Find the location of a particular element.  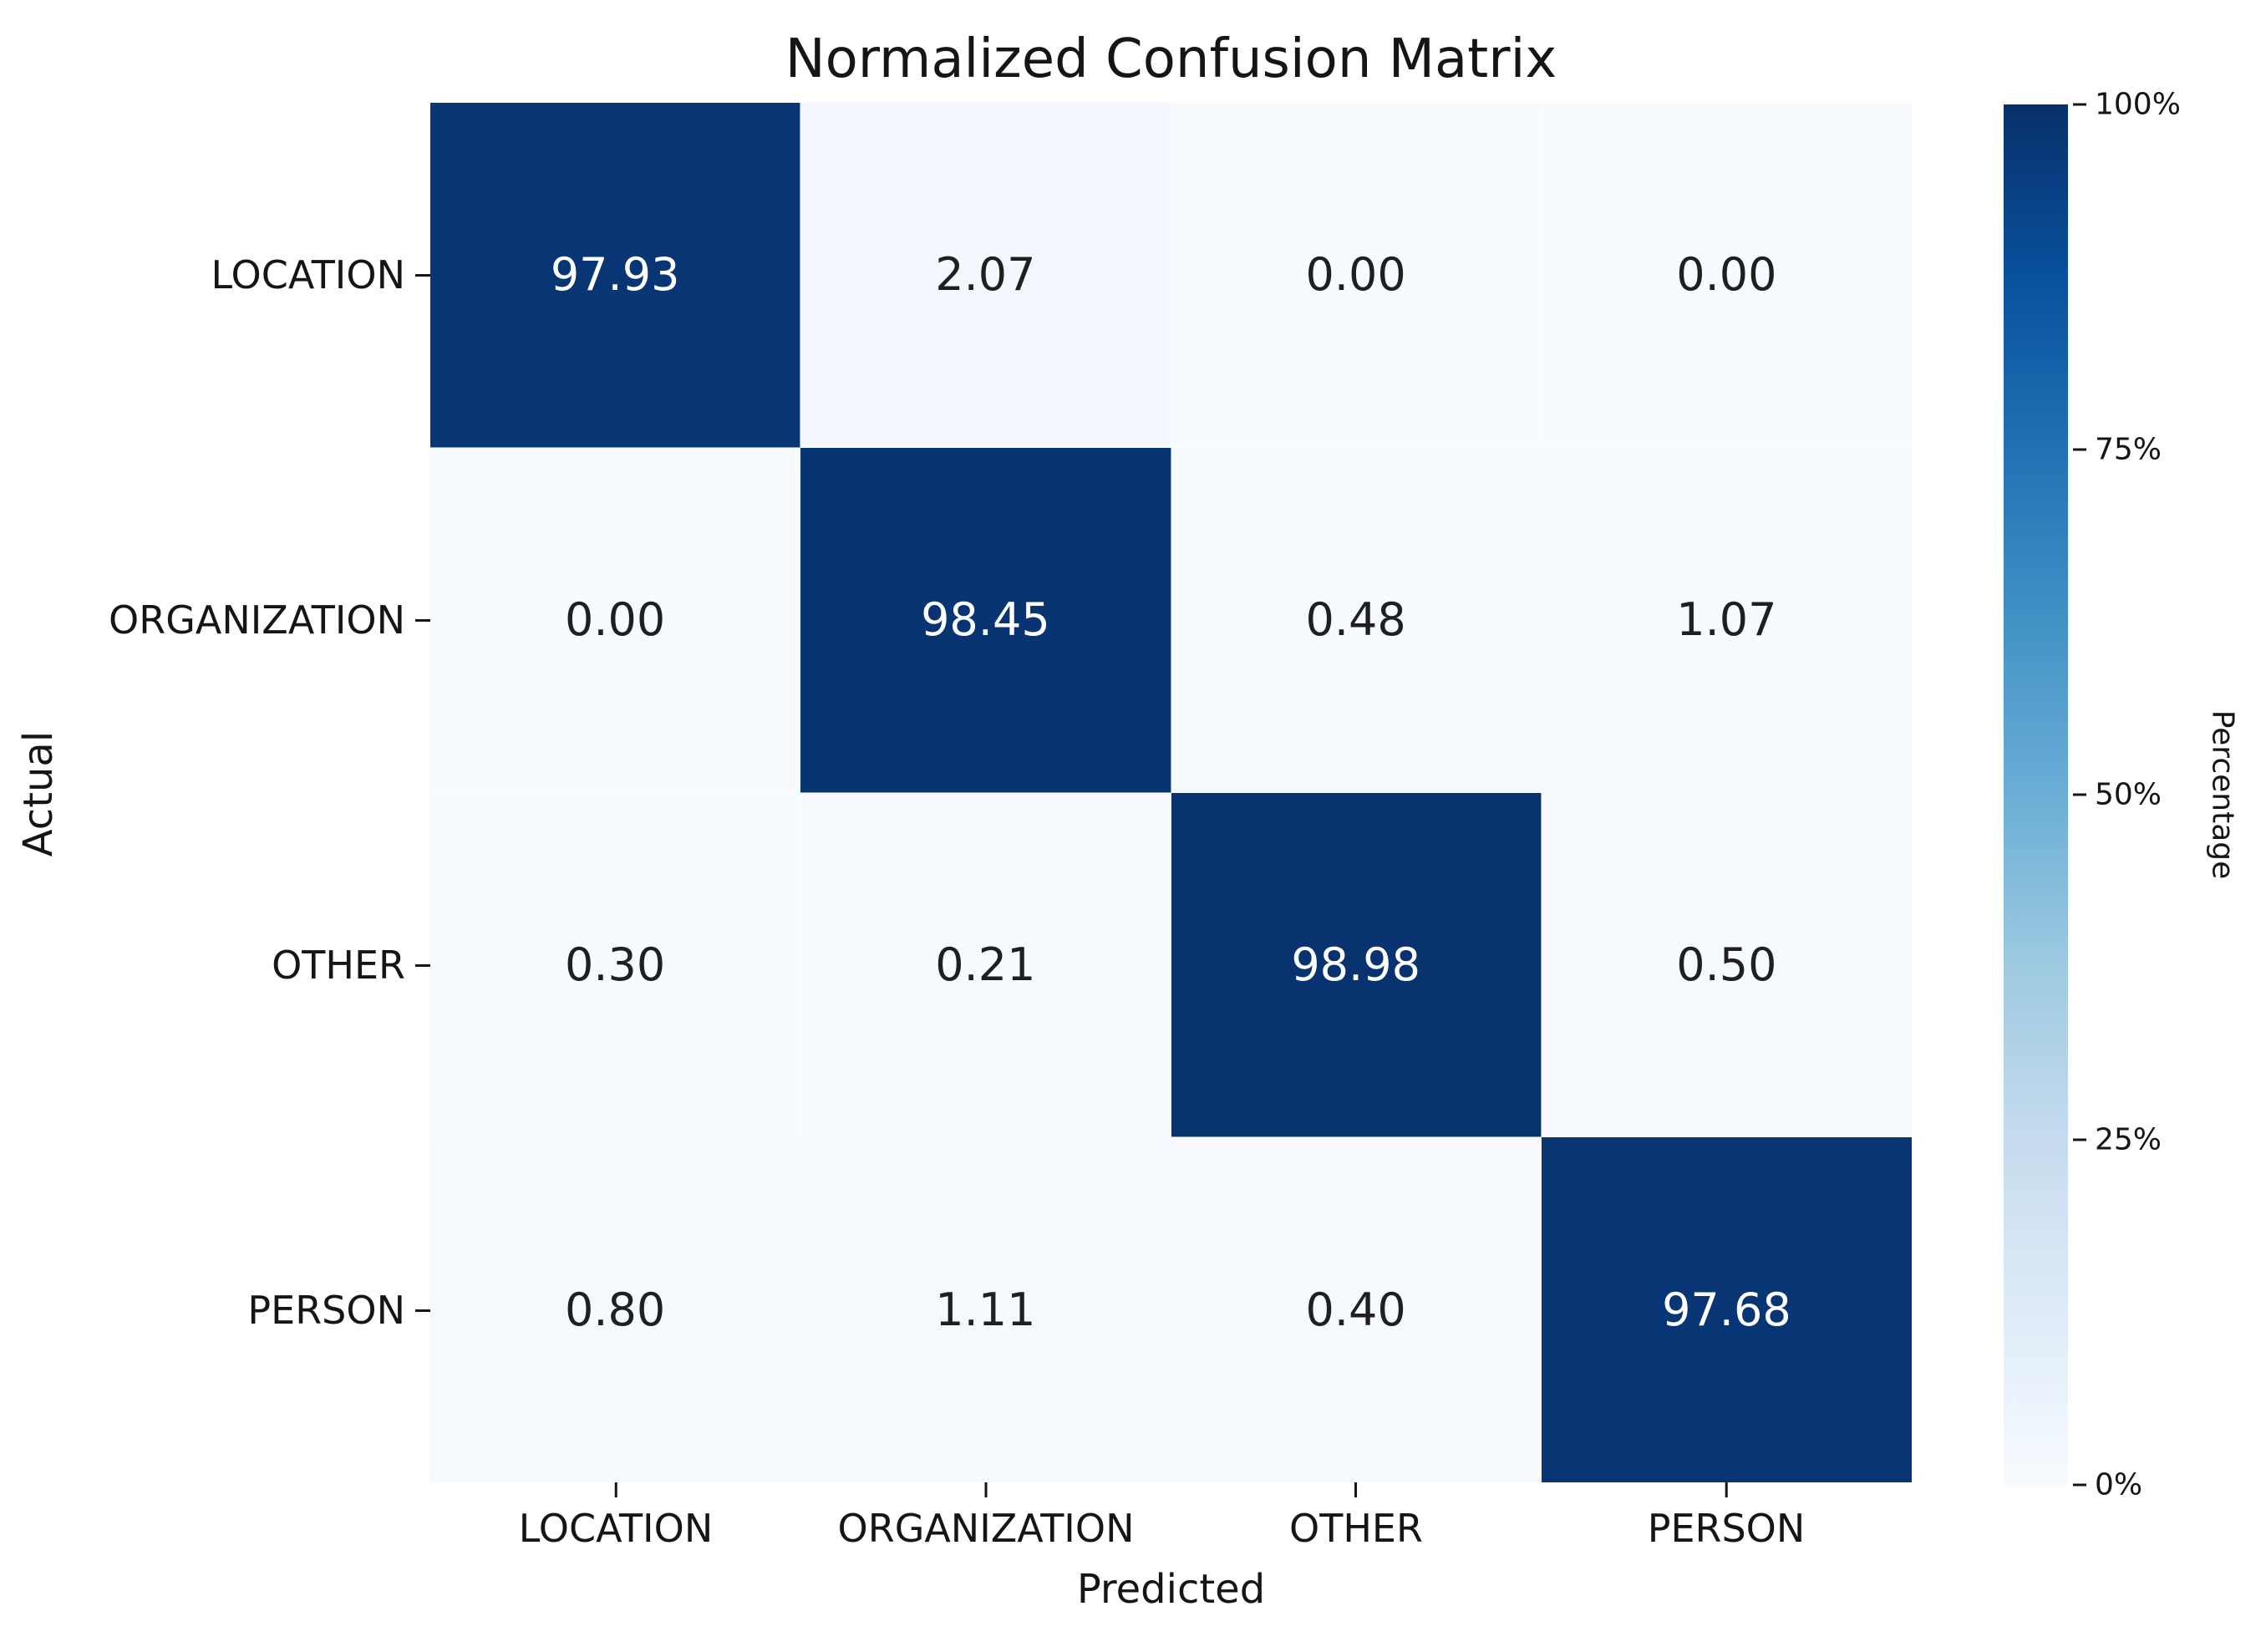

y-tick-label: ORGANIZATION is located at coordinates (257, 620).